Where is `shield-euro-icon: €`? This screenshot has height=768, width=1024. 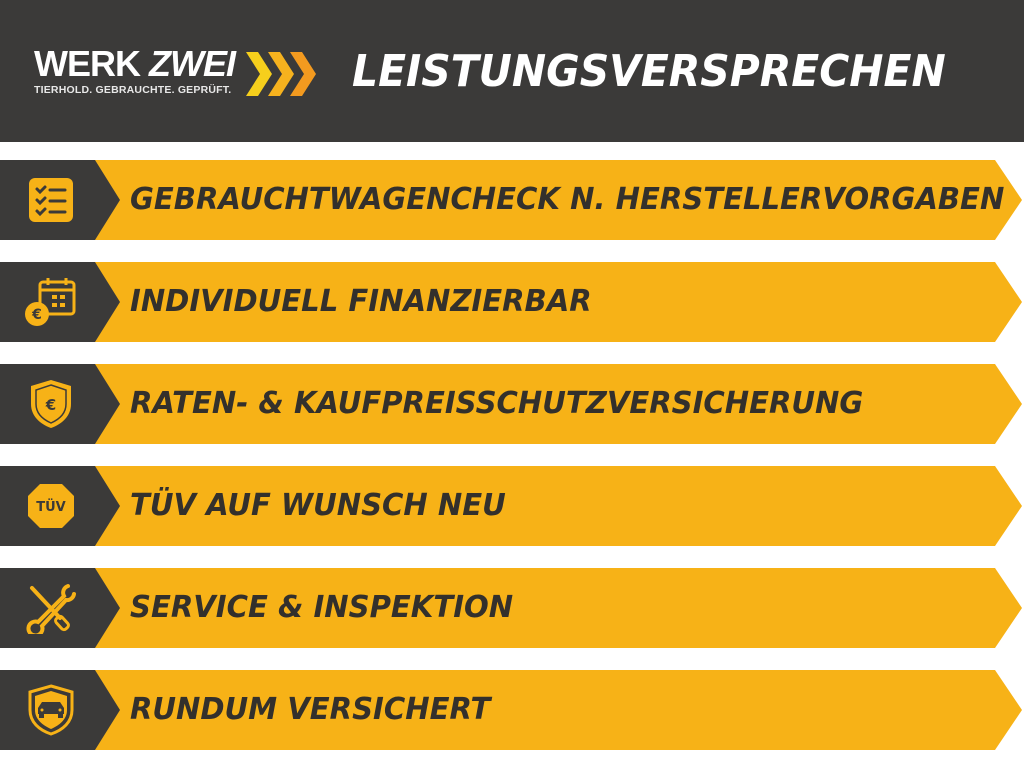
shield-euro-icon: € is located at coordinates (51, 404).